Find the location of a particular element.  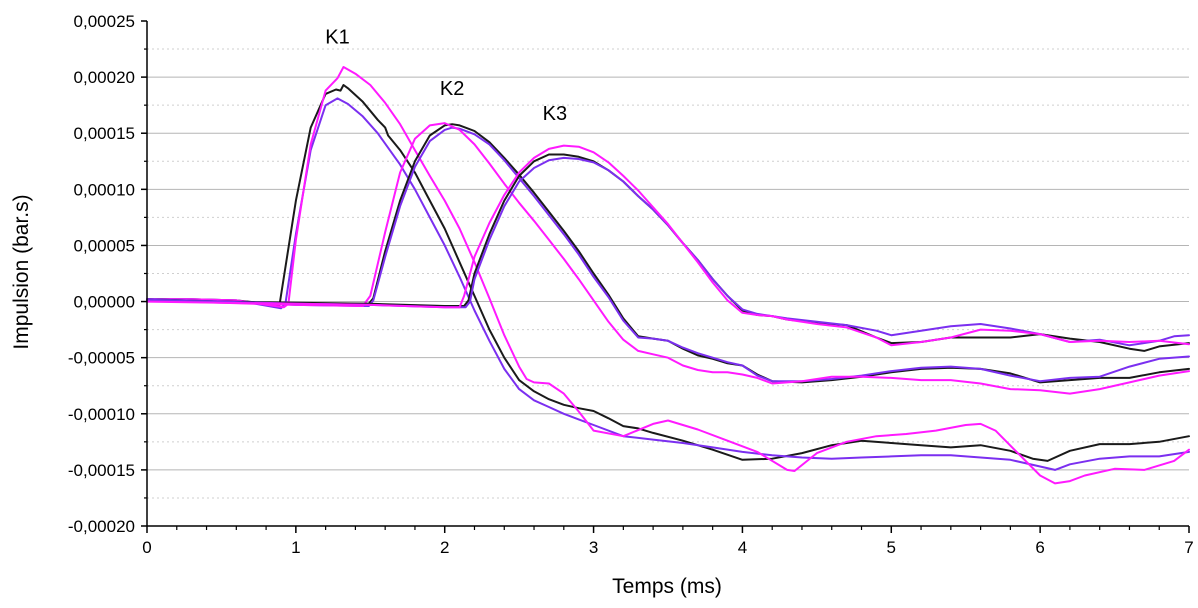

x-tick-label: 5 is located at coordinates (891, 547).